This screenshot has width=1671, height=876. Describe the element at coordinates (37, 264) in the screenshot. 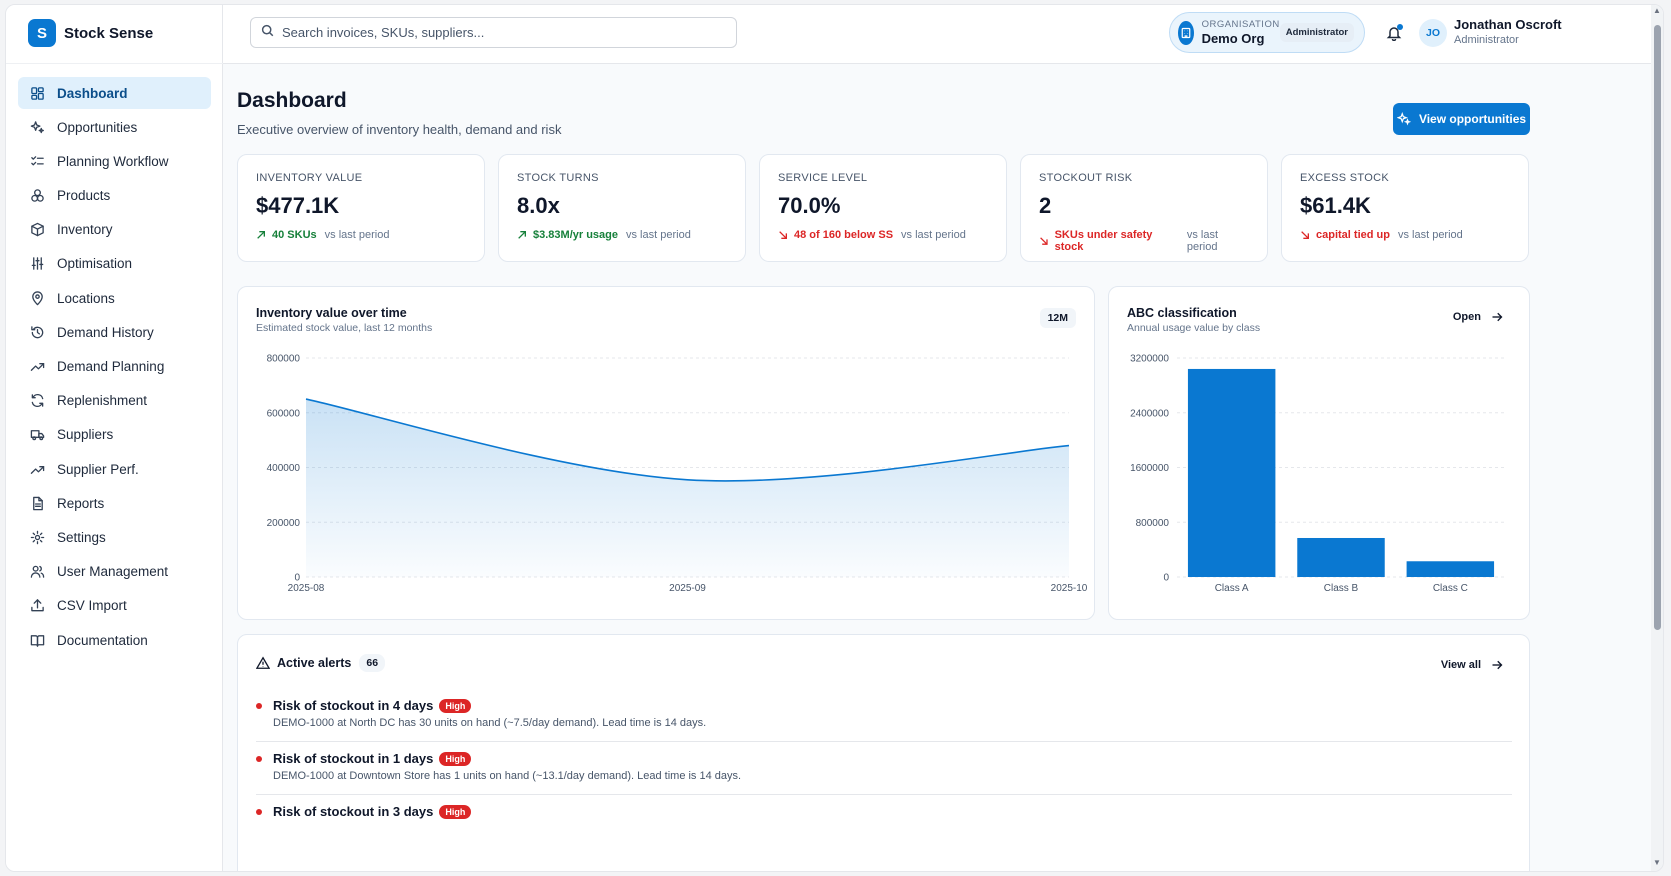

I see `sliders-icon` at that location.